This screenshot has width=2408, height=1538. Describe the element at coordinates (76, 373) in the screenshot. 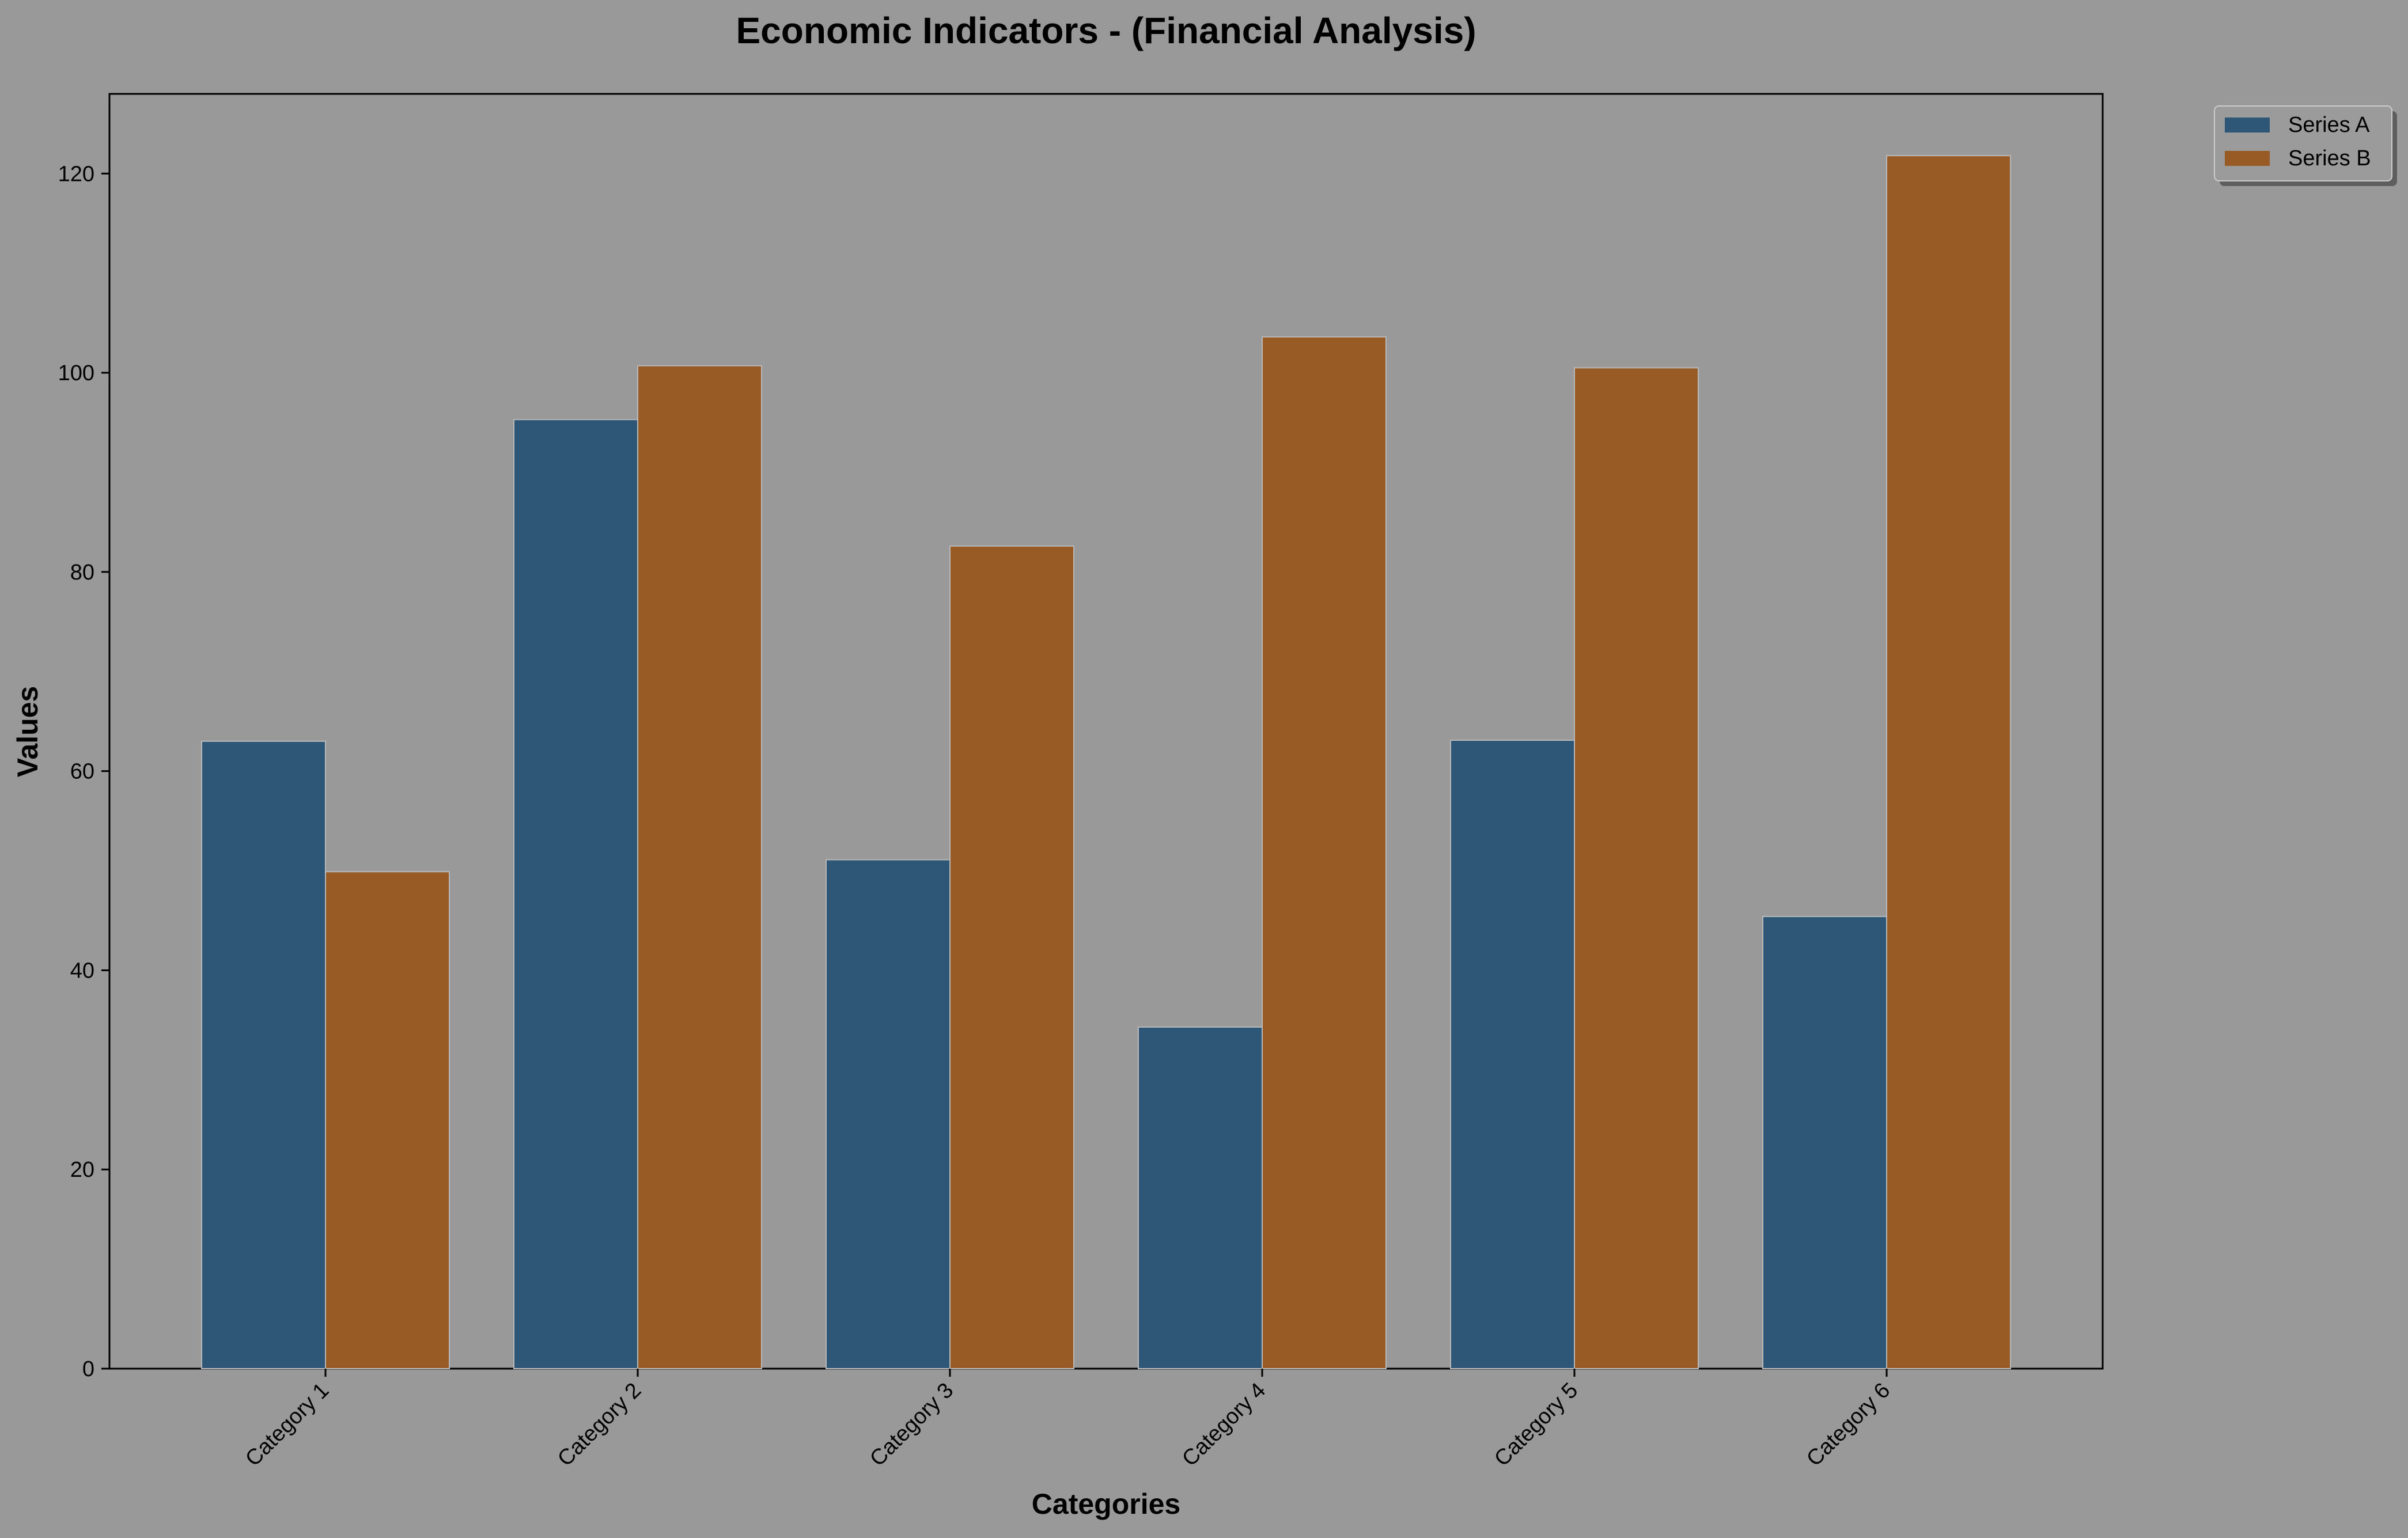

I see `y-tick-label: 100` at that location.